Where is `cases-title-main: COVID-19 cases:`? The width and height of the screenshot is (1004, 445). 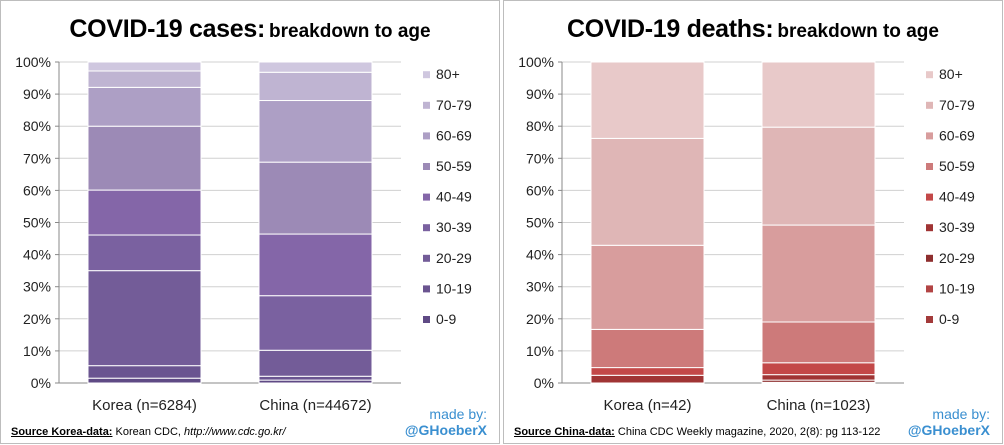
cases-title-main: COVID-19 cases: is located at coordinates (167, 29).